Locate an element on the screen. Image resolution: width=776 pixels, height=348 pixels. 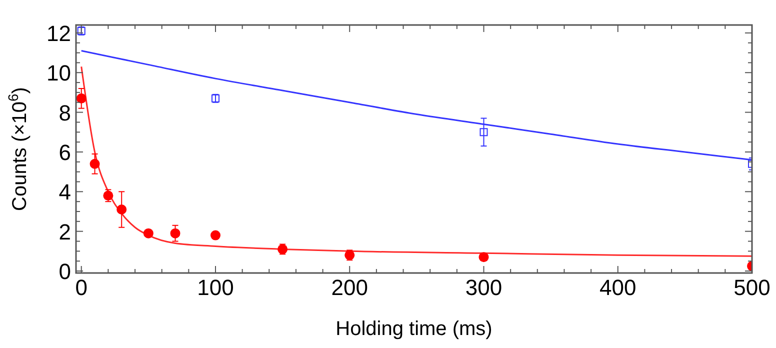
y-tick-label: 10 is located at coordinates (58, 73).